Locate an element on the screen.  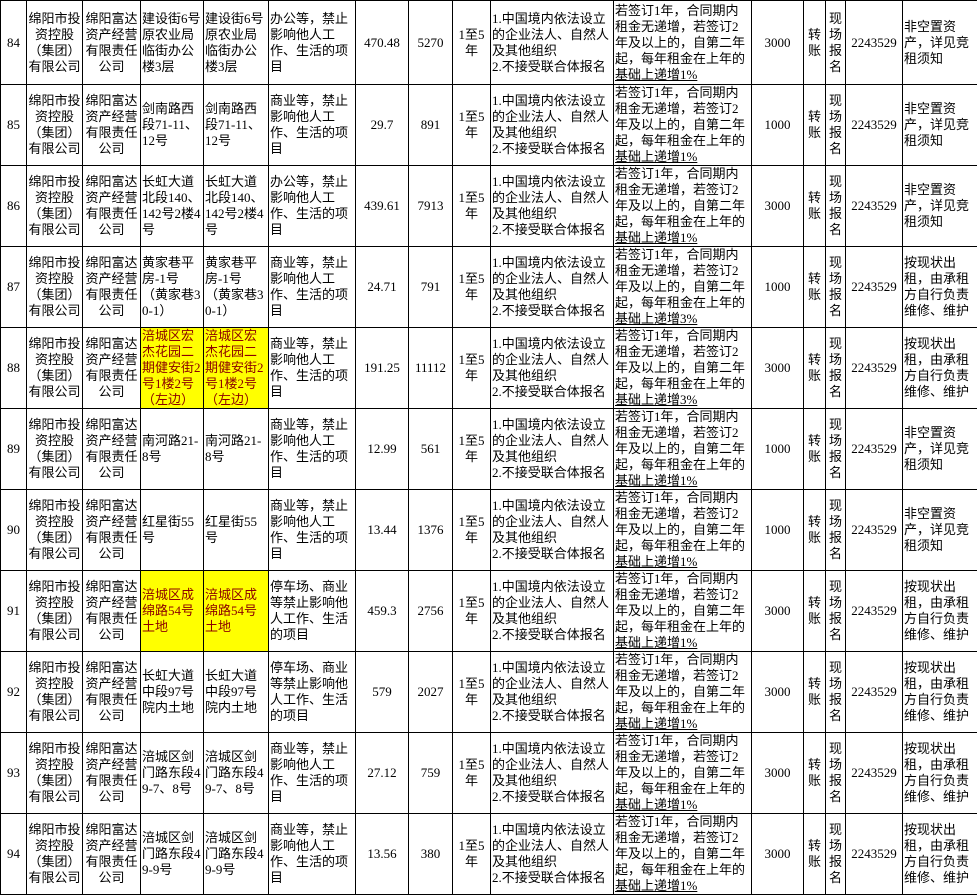
monthly-rent-cell: 561 is located at coordinates (431, 449).